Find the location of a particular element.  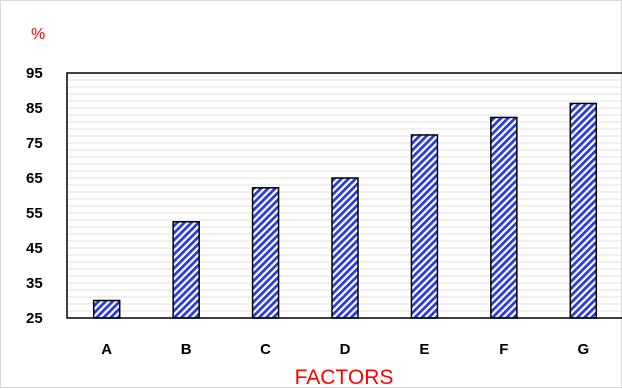

x-axis-title: FACTORS is located at coordinates (344, 377).